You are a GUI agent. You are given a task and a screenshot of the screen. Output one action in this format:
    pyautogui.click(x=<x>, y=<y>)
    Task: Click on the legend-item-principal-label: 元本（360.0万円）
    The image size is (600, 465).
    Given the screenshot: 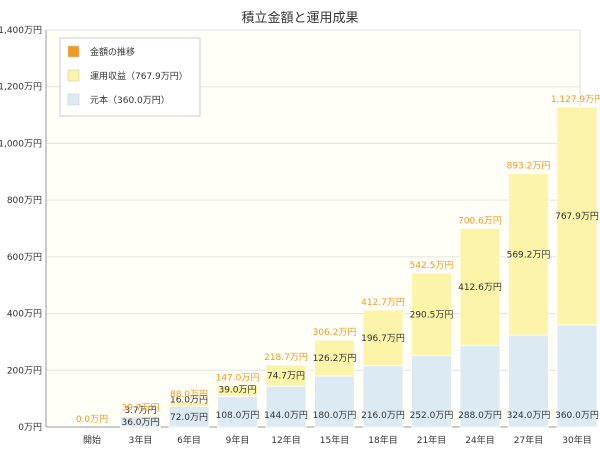 What is the action you would take?
    pyautogui.click(x=130, y=100)
    